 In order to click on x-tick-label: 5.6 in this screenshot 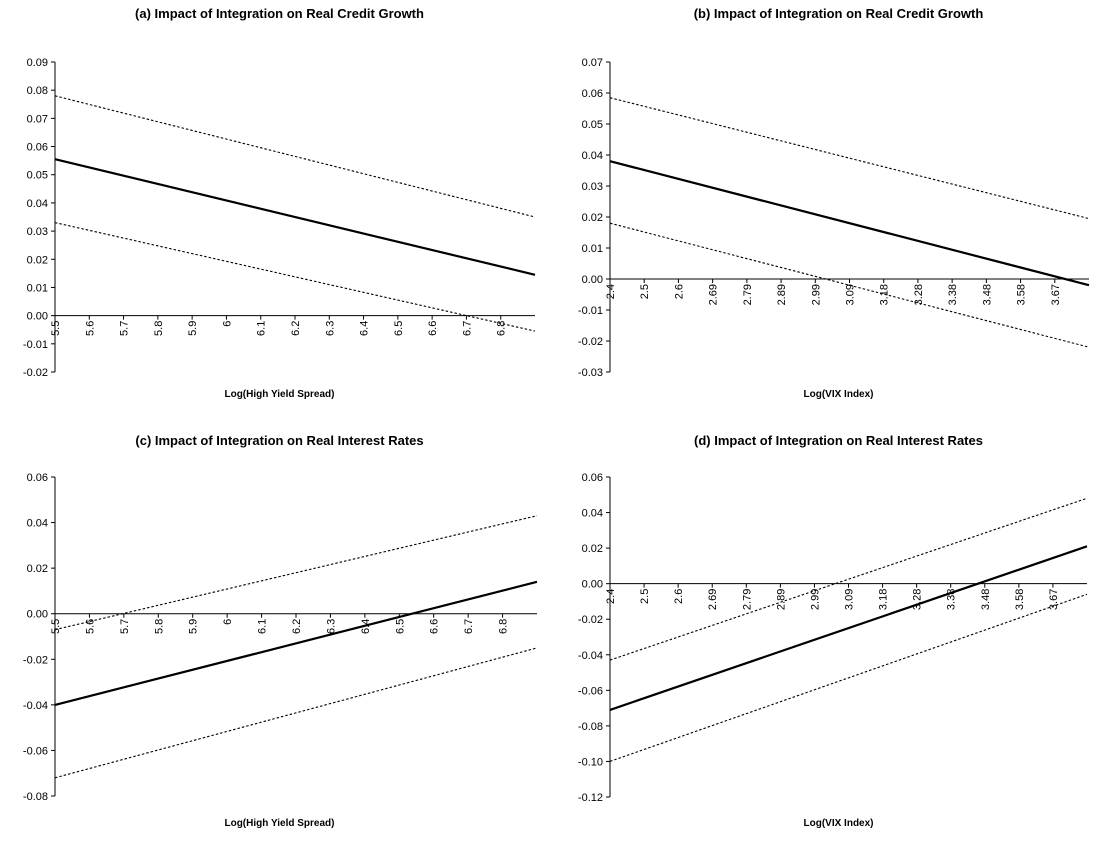, I will do `click(90, 328)`.